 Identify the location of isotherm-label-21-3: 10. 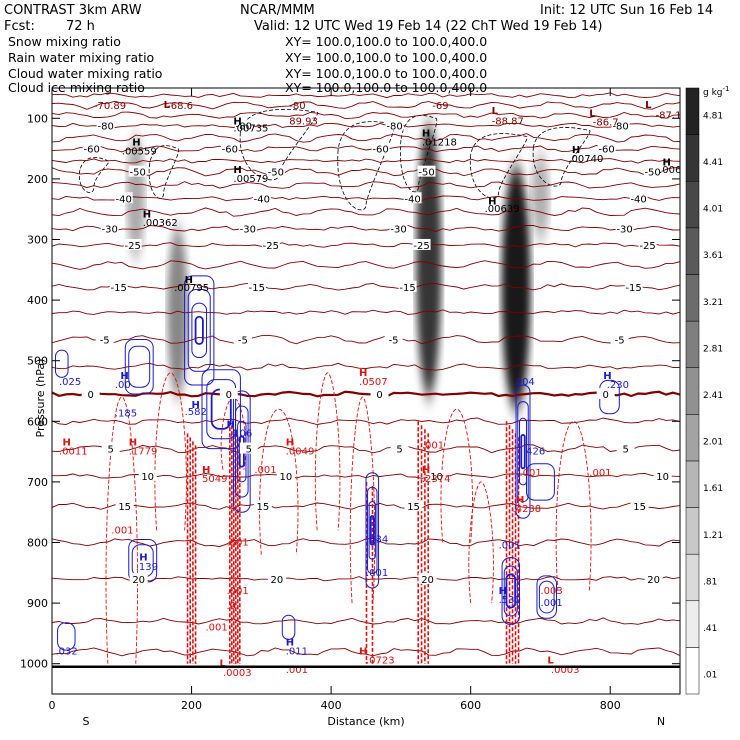
(662, 477).